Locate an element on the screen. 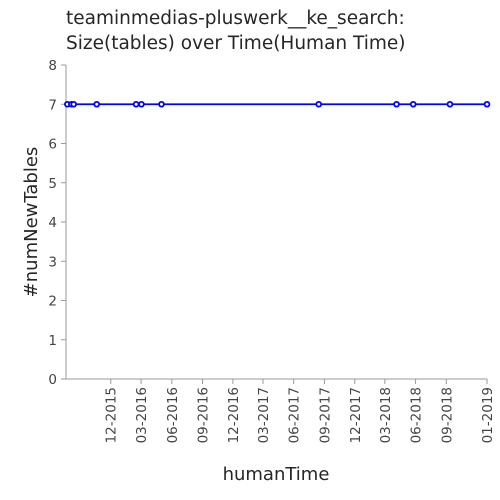  y-tick-label: 3 is located at coordinates (52, 262).